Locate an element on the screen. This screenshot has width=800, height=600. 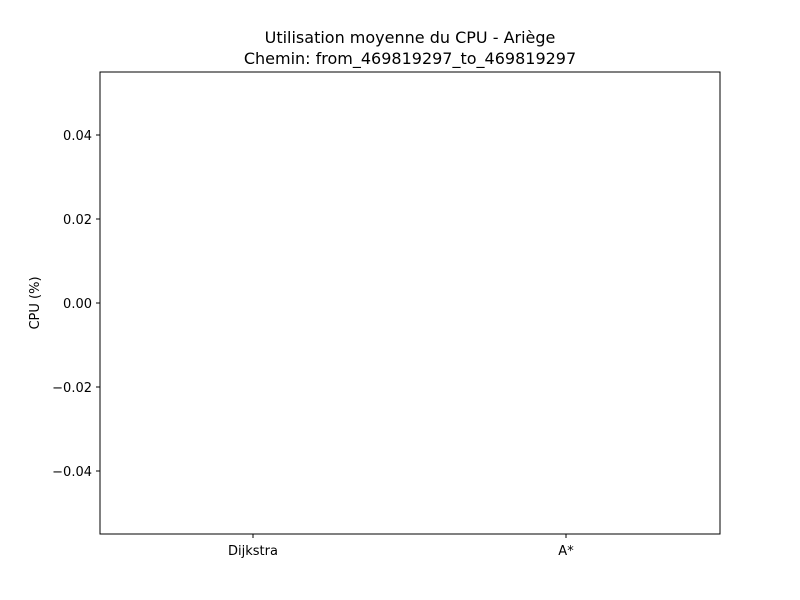
x-tick-label: A* is located at coordinates (566, 551).